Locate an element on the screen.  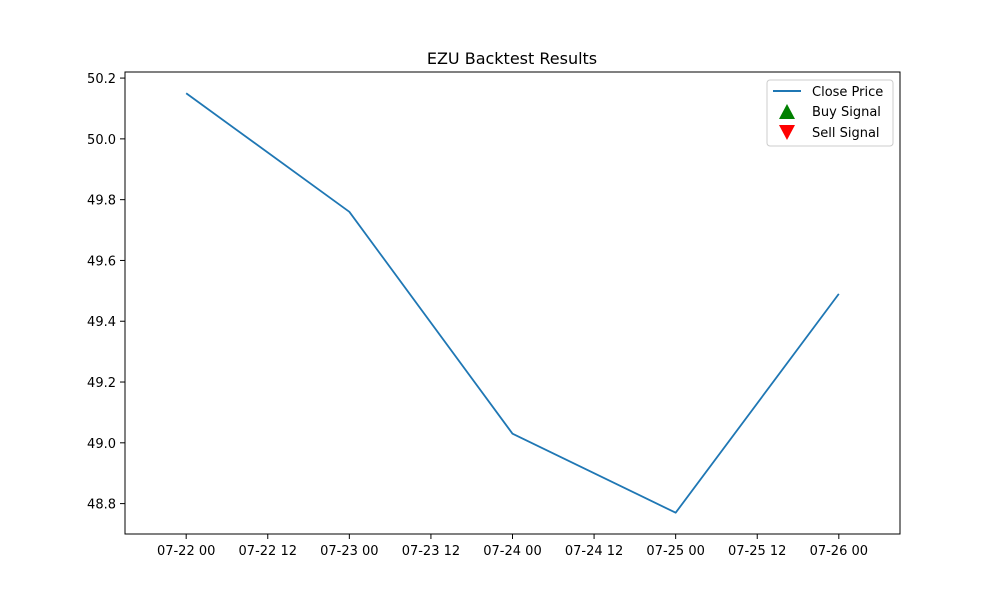
legend-entry-buy-signal: Buy Signal is located at coordinates (830, 112).